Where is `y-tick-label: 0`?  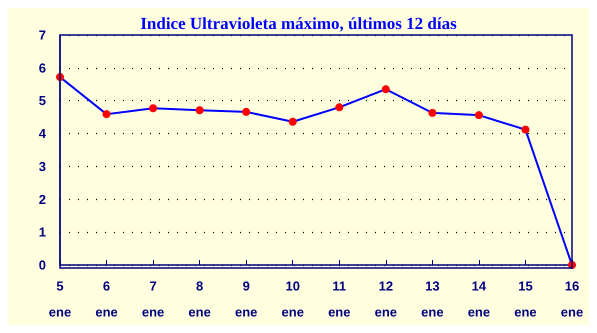 y-tick-label: 0 is located at coordinates (42, 265).